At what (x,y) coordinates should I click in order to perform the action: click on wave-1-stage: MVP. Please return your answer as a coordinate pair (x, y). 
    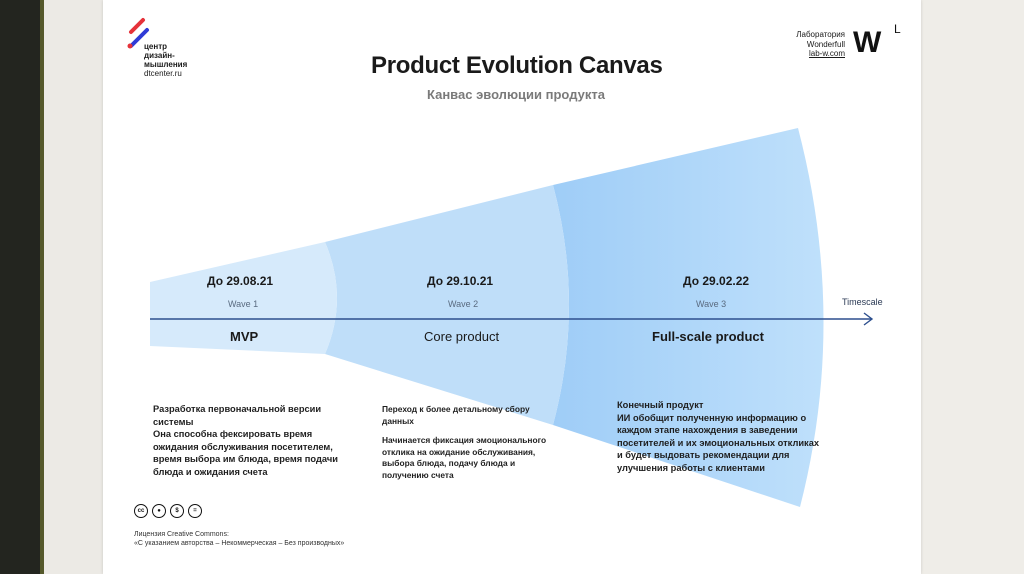
    Looking at the image, I should click on (244, 336).